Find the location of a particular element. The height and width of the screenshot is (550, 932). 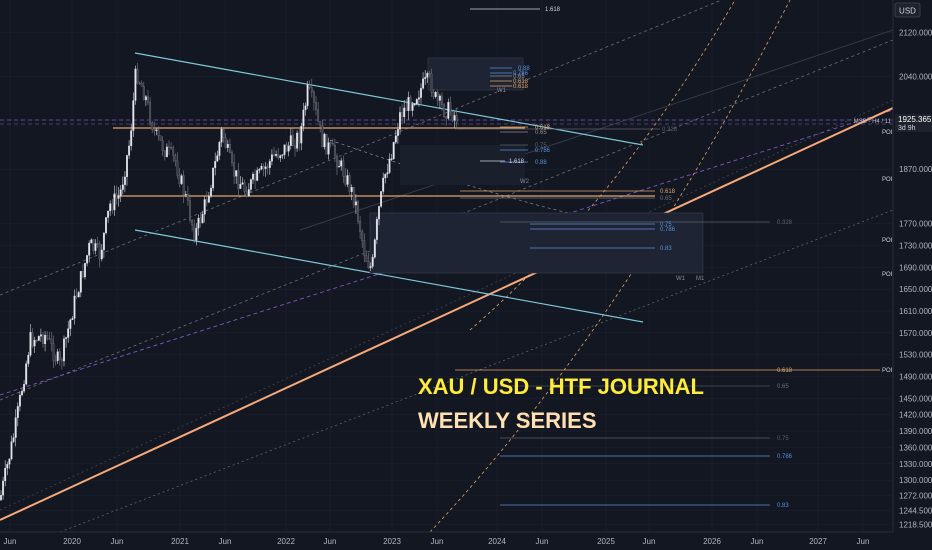

channel-lower-line is located at coordinates (389, 276).